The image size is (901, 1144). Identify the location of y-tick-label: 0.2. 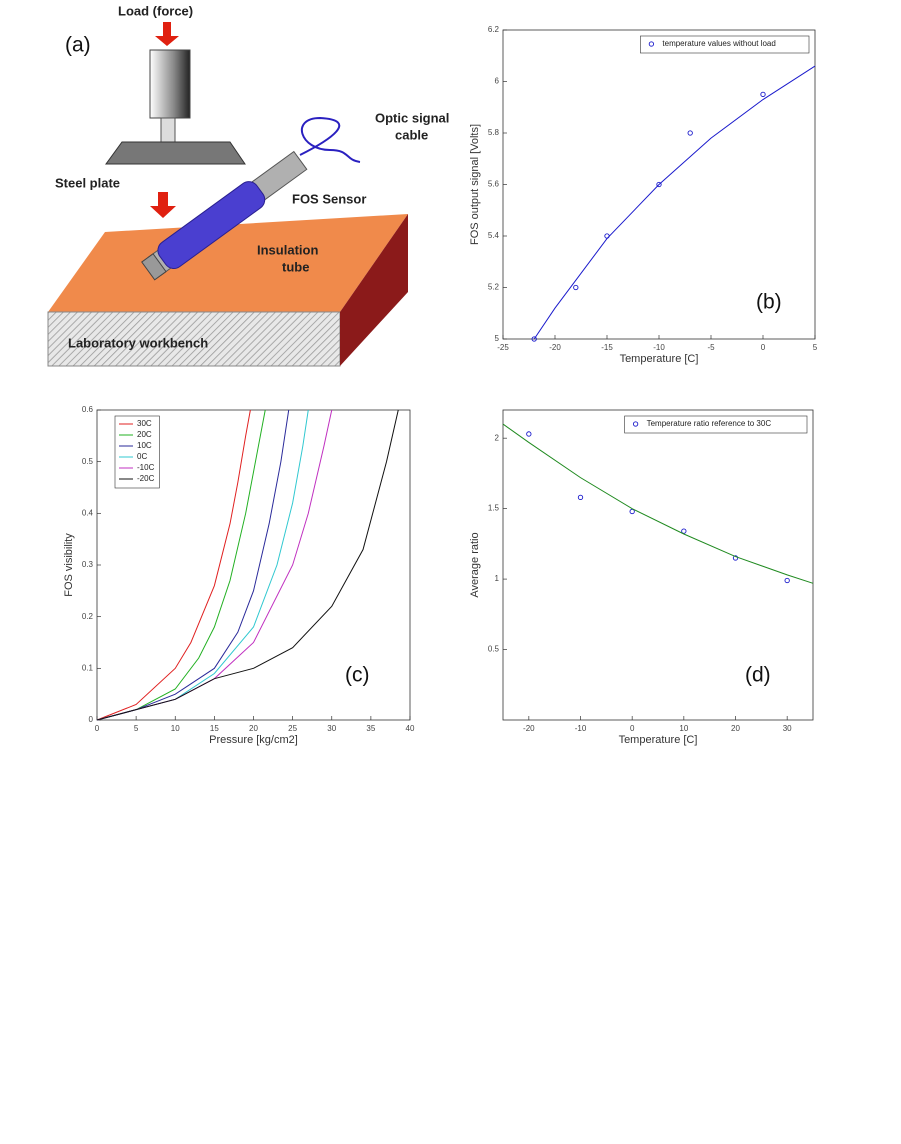
(88, 616).